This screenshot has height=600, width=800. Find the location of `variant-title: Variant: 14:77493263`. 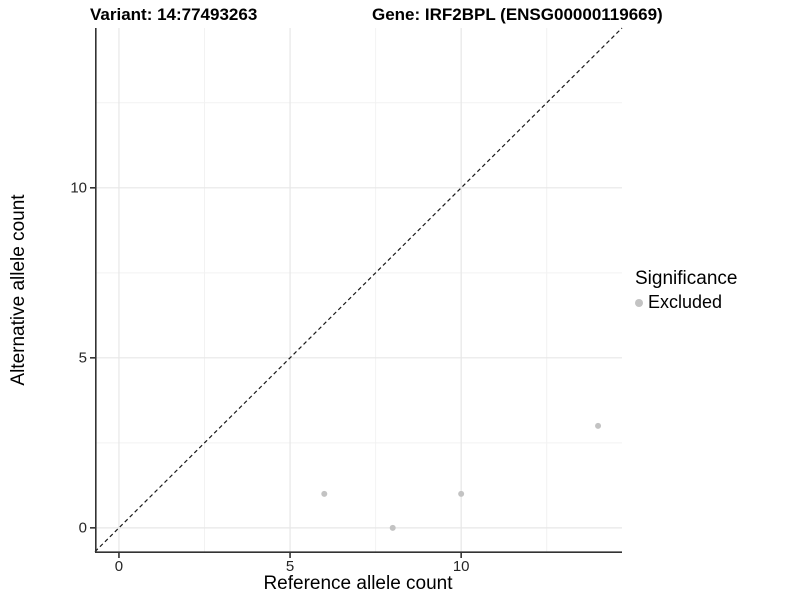

variant-title: Variant: 14:77493263 is located at coordinates (174, 14).